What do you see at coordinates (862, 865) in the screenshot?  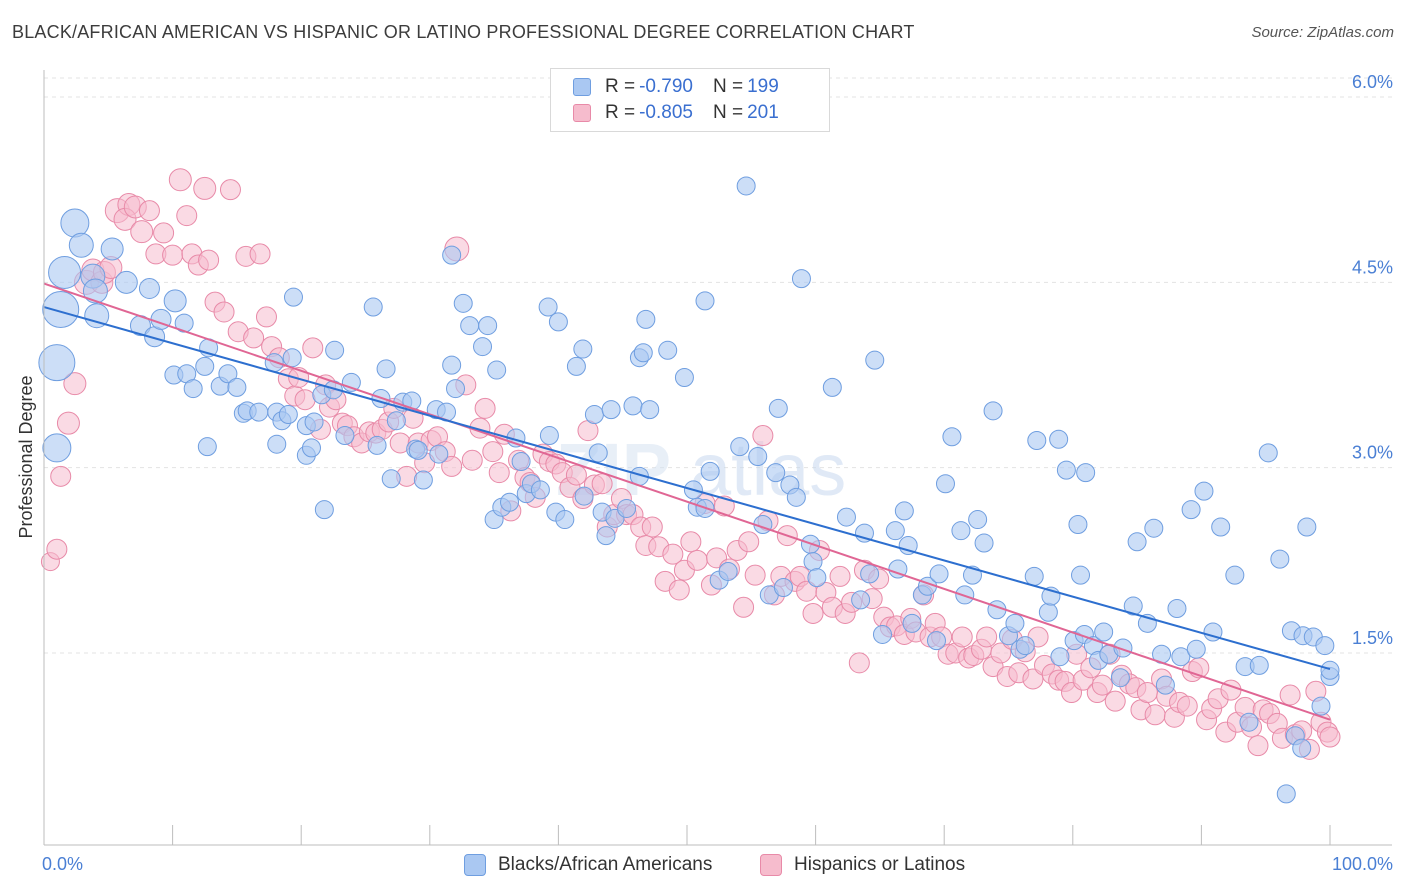 I see `legend-item-hispanics: Hispanics or Latinos` at bounding box center [862, 865].